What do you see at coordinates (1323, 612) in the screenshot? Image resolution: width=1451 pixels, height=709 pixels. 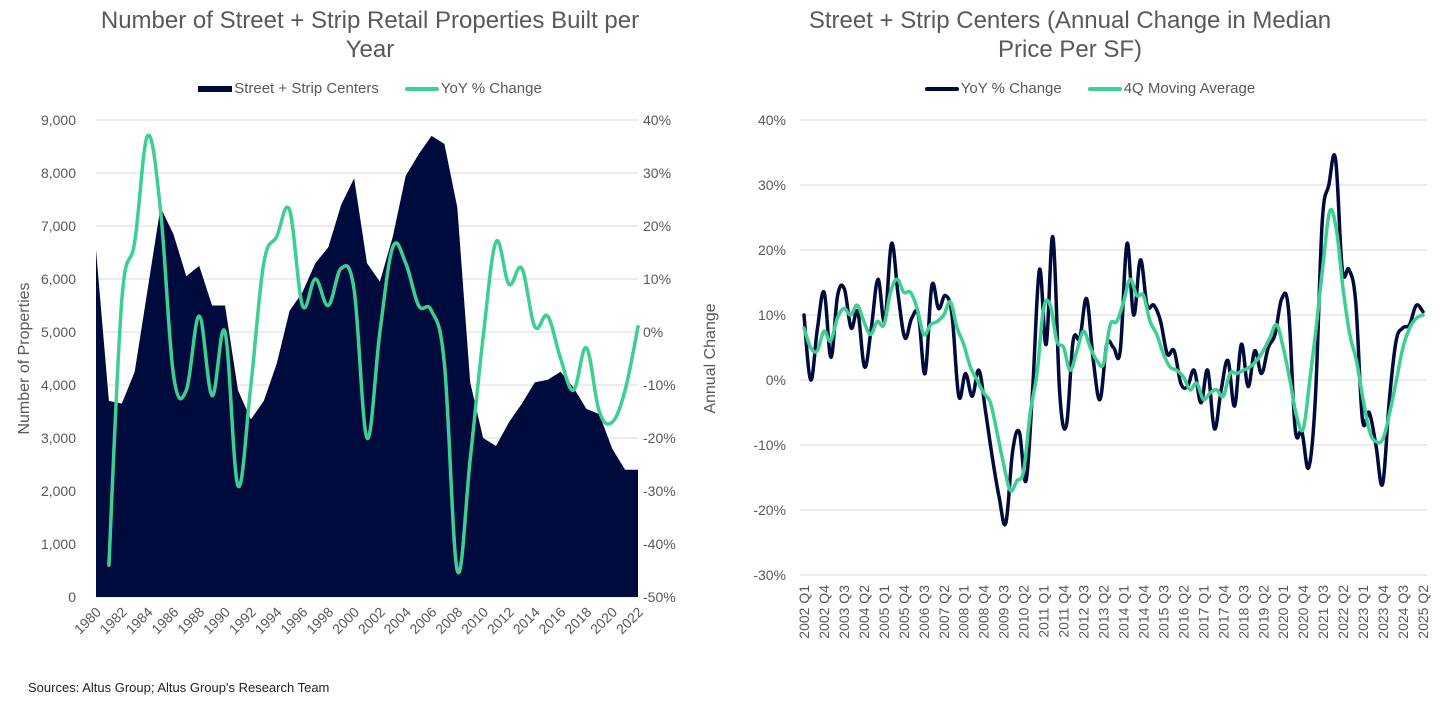 I see `x-tick-label: 2021 Q3` at bounding box center [1323, 612].